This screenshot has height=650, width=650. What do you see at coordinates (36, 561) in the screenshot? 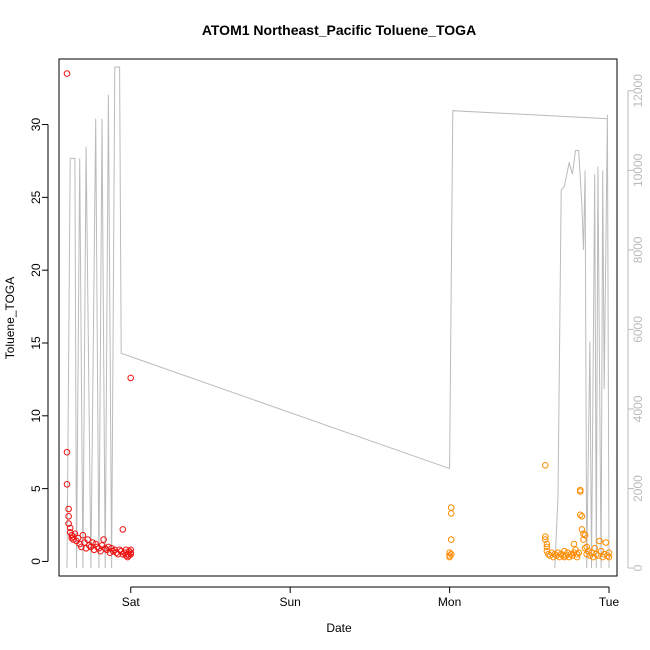
I see `y-tick-label: 0` at bounding box center [36, 561].